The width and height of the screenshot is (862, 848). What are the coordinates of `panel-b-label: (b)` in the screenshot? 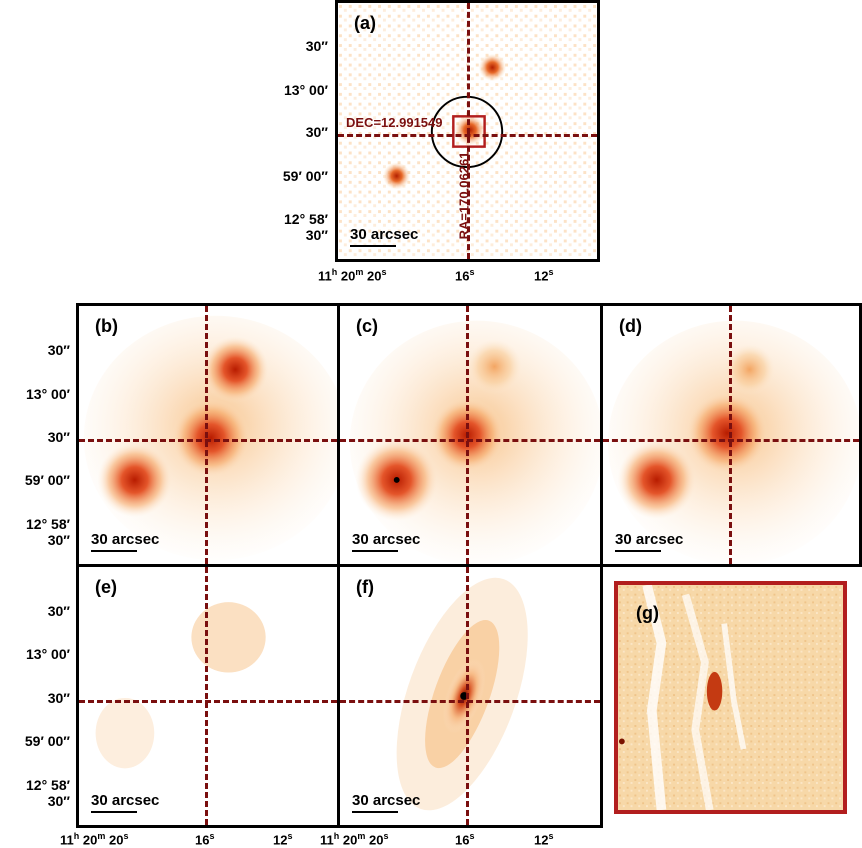 It's located at (106, 326).